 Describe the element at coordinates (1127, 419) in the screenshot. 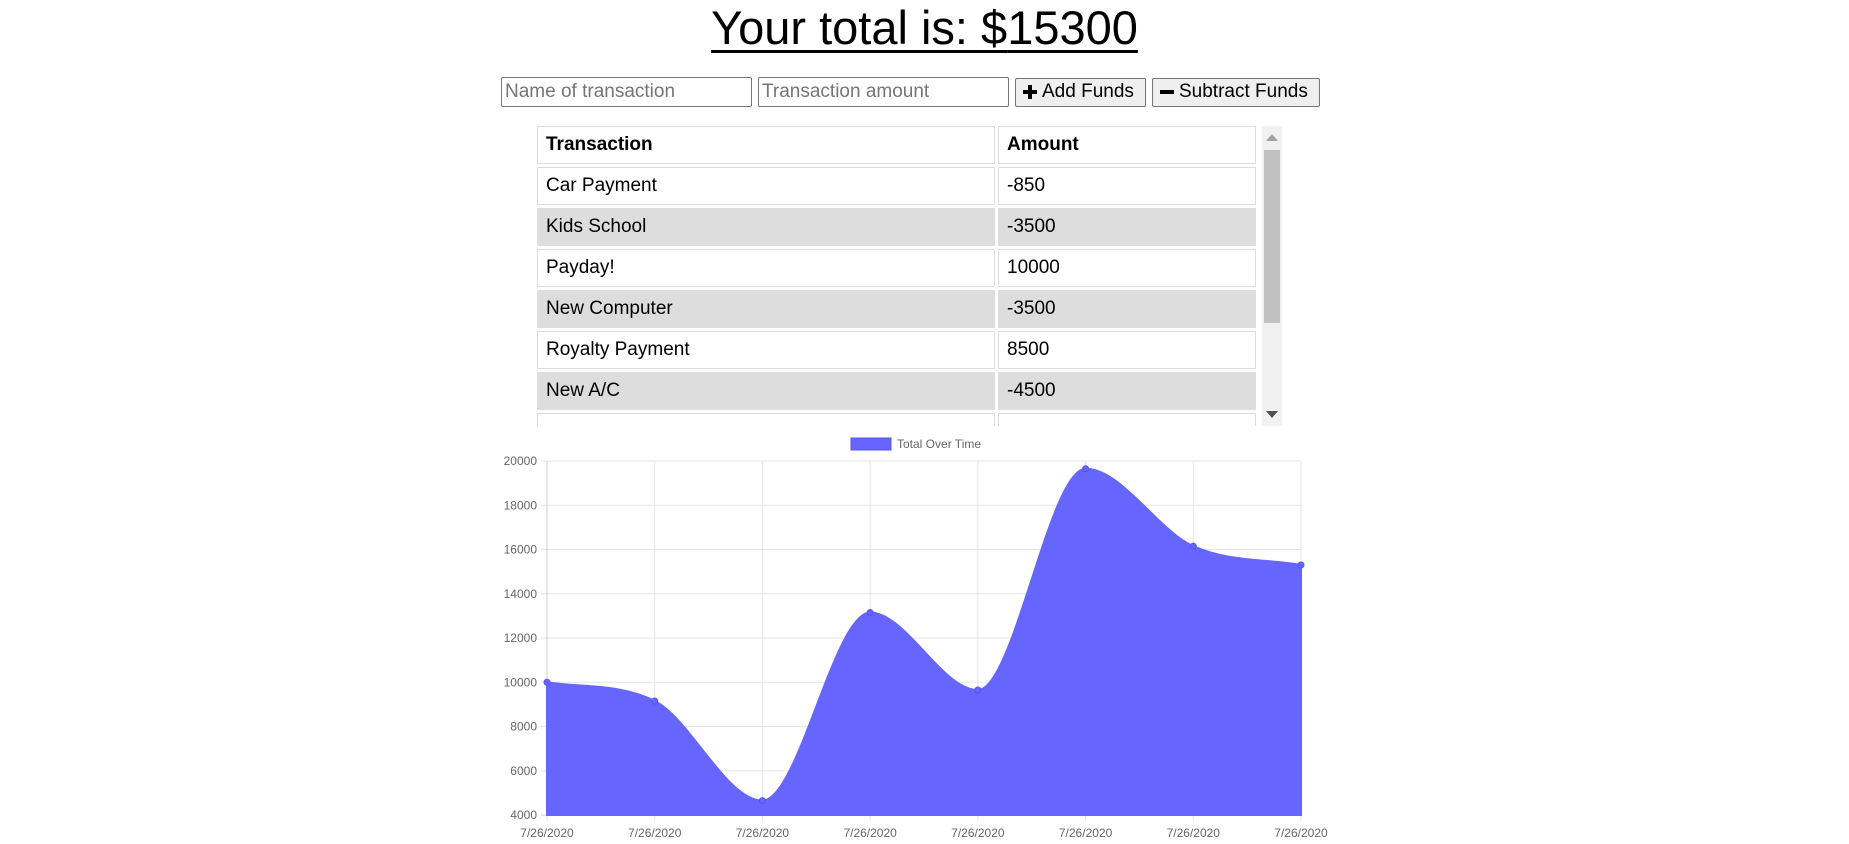

I see `transaction-amount-cell` at that location.